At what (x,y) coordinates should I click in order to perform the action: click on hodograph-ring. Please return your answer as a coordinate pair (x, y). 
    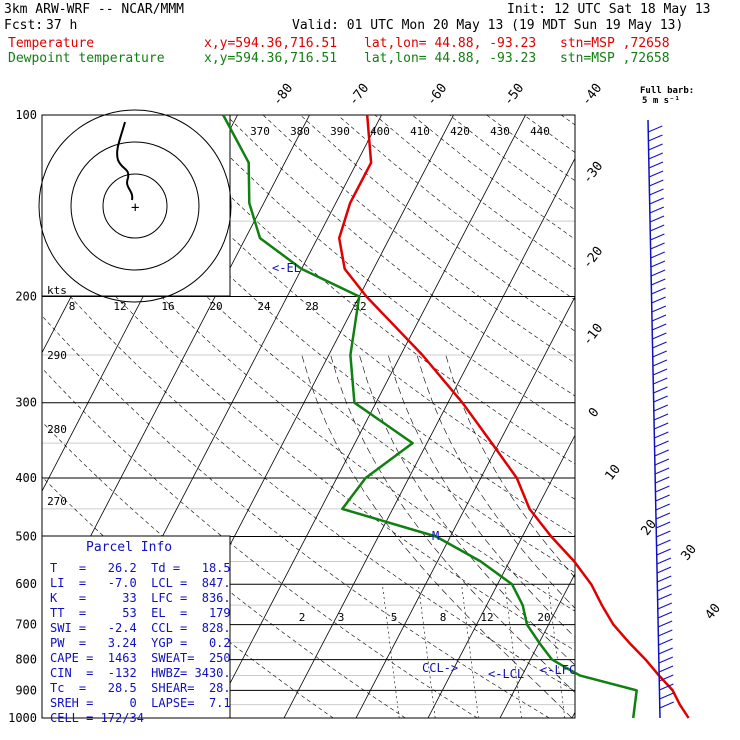
    Looking at the image, I should click on (135, 206).